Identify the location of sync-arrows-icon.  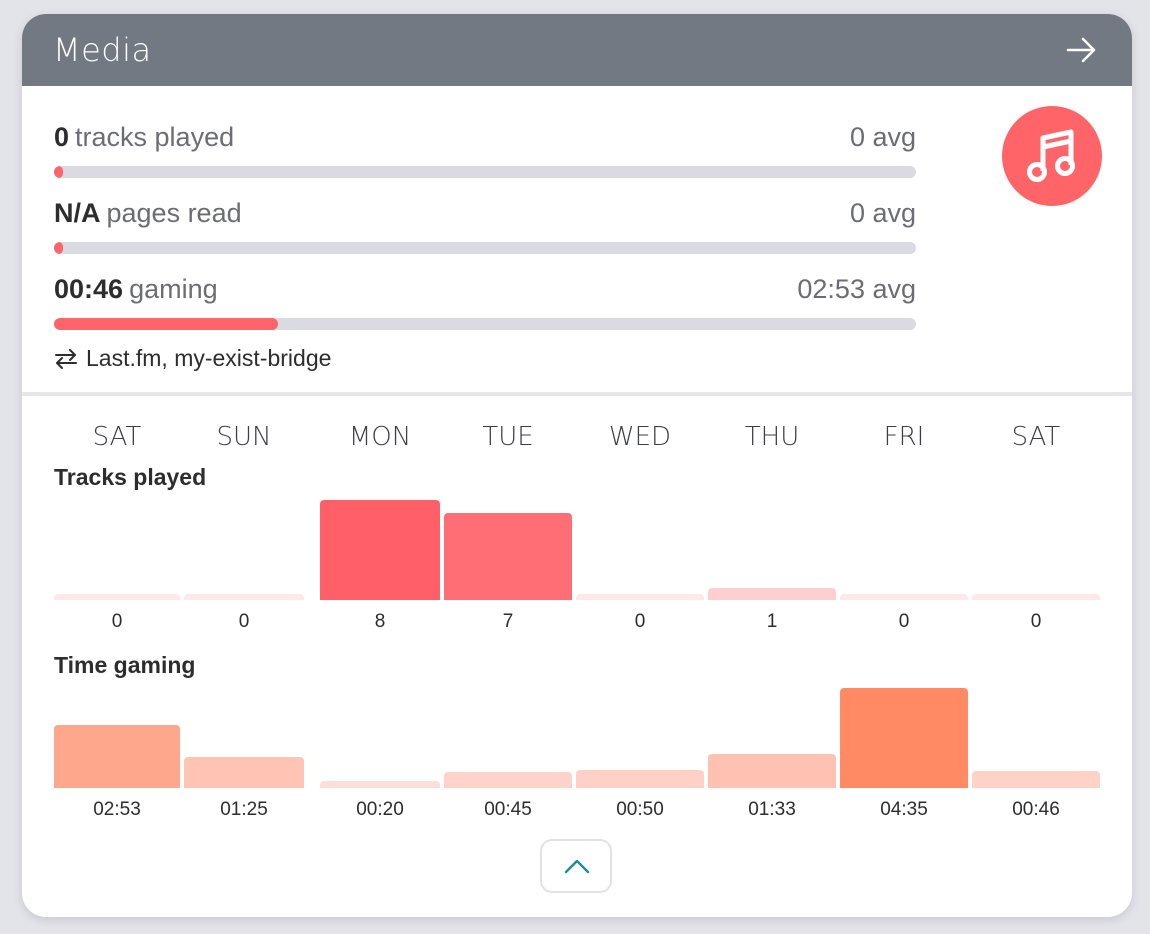
(66, 359).